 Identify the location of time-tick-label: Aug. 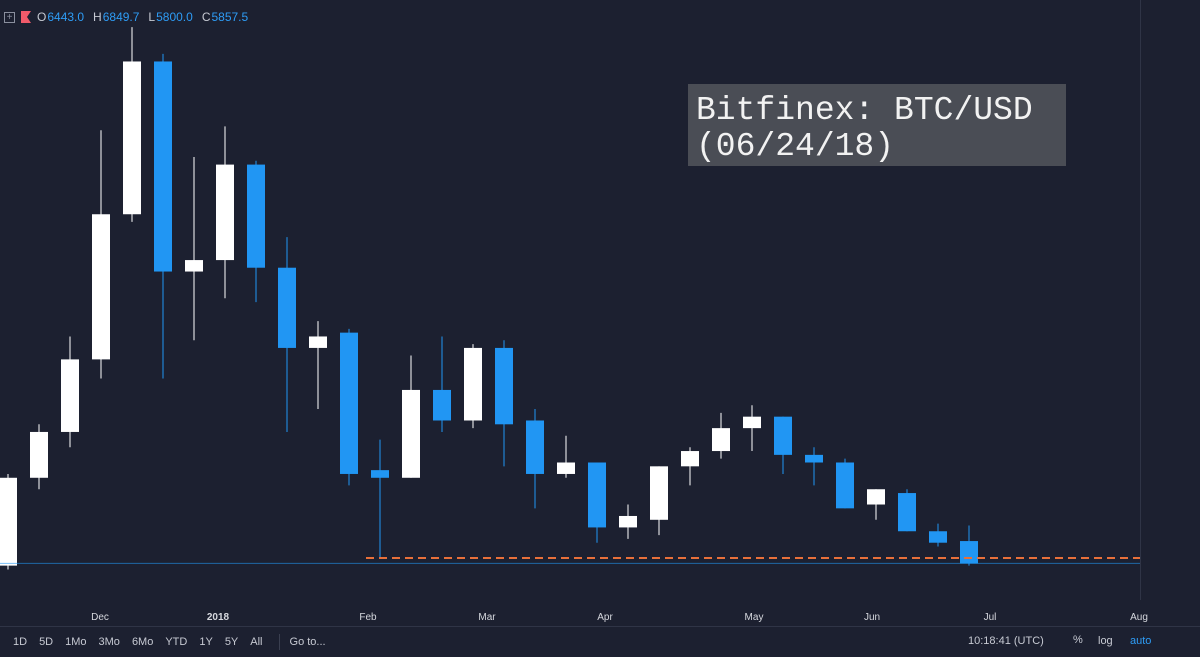
(1139, 617).